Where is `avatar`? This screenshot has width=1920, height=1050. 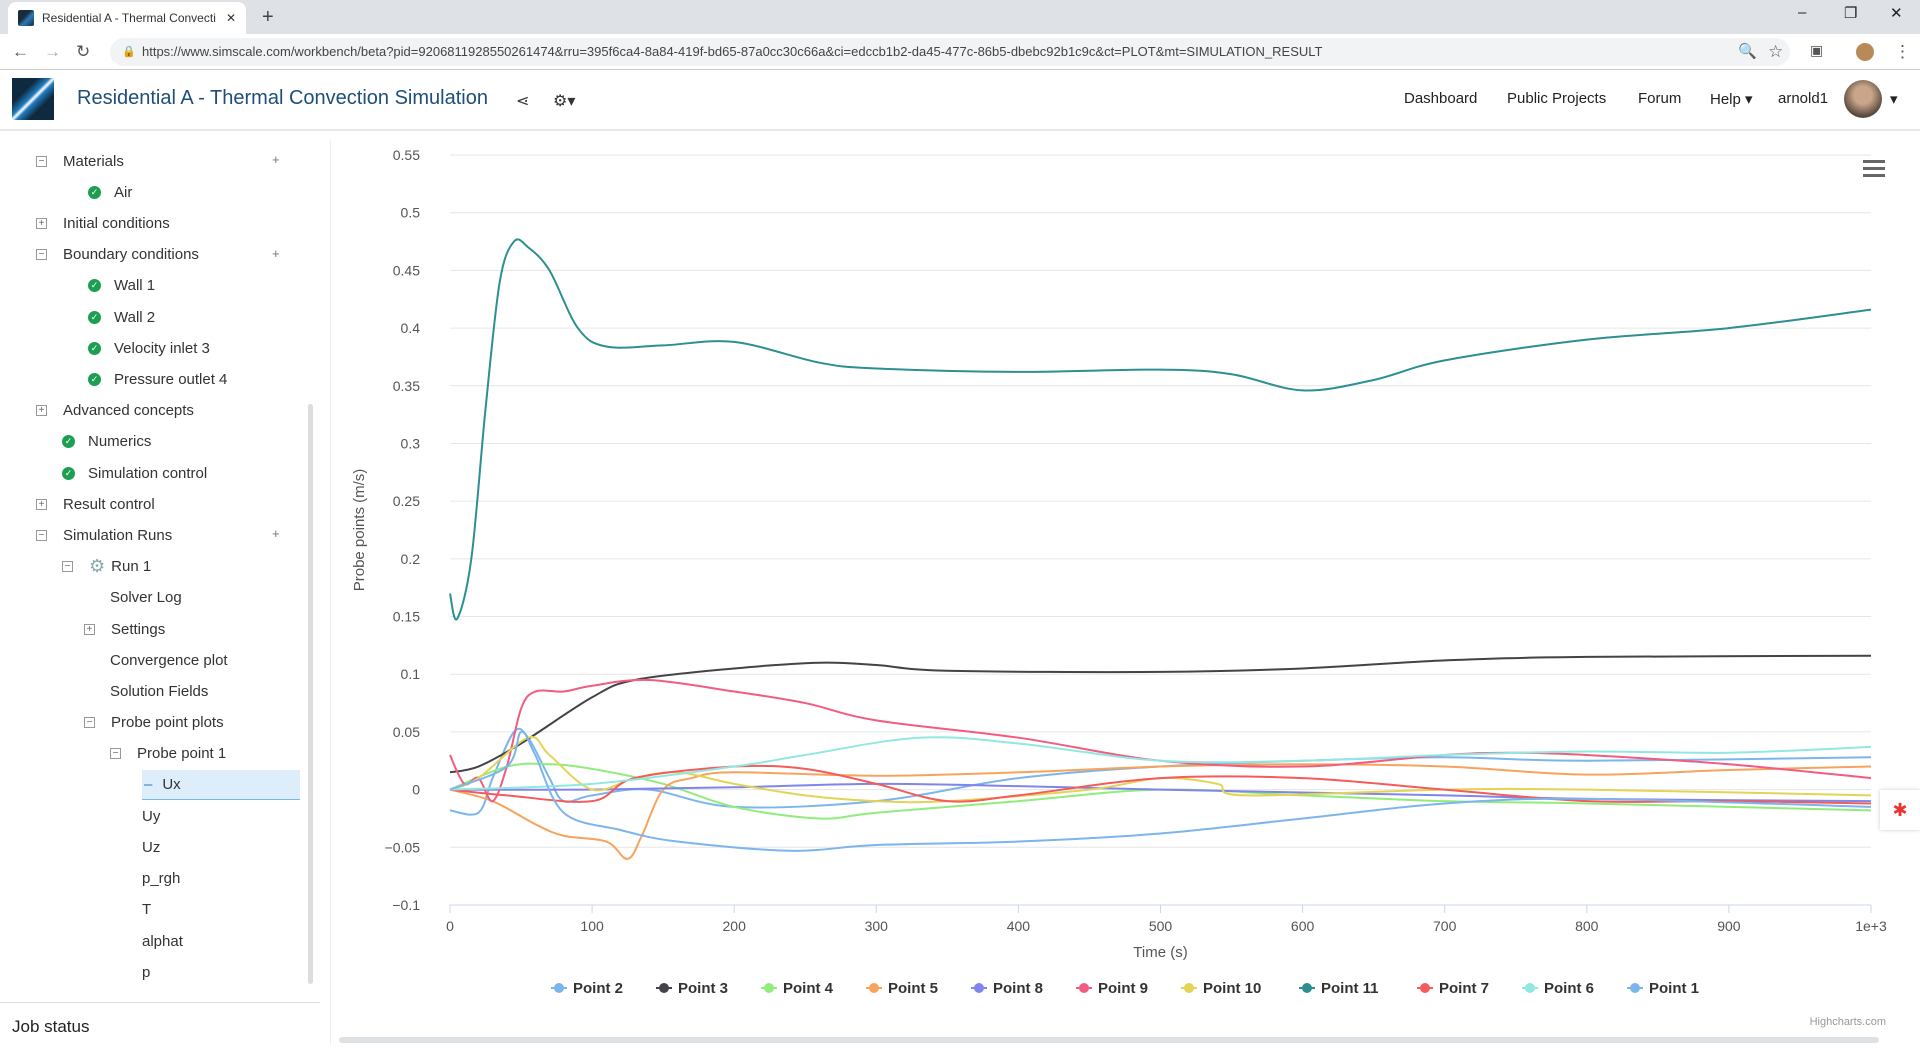 avatar is located at coordinates (1863, 99).